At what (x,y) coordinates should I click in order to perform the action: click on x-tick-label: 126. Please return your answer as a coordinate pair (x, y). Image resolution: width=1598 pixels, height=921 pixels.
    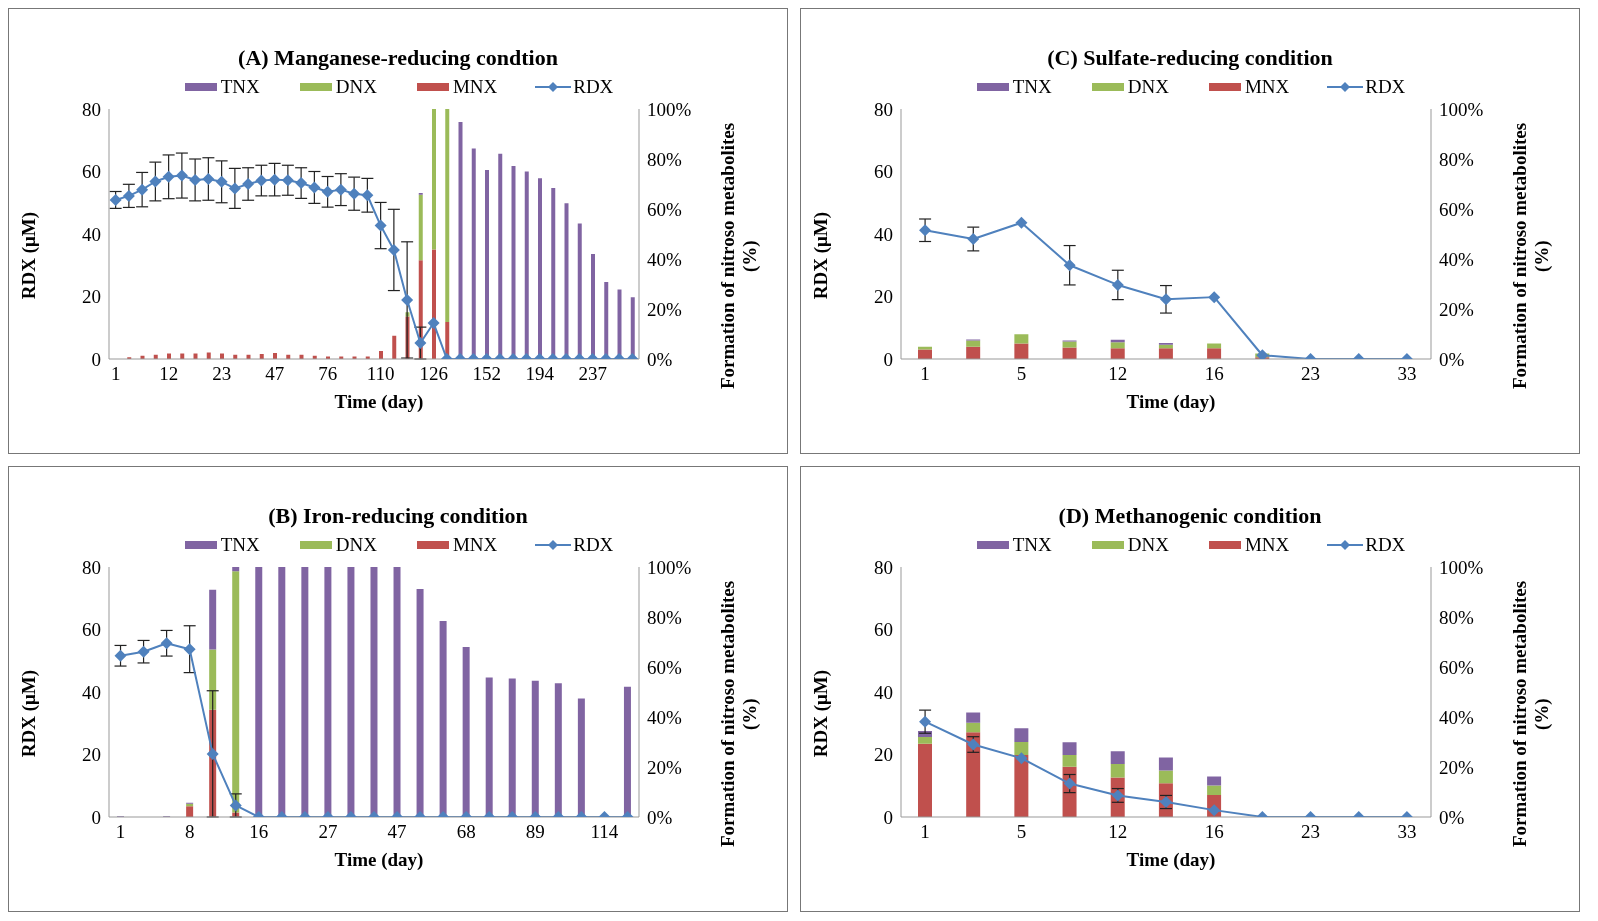
    Looking at the image, I should click on (433, 374).